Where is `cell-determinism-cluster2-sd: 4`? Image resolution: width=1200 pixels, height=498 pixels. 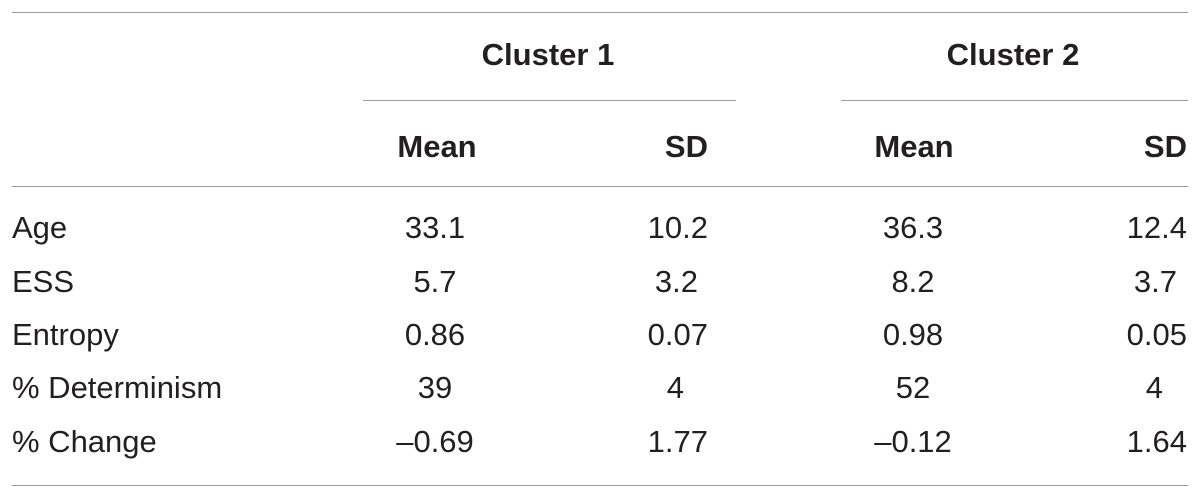
cell-determinism-cluster2-sd: 4 is located at coordinates (1154, 387).